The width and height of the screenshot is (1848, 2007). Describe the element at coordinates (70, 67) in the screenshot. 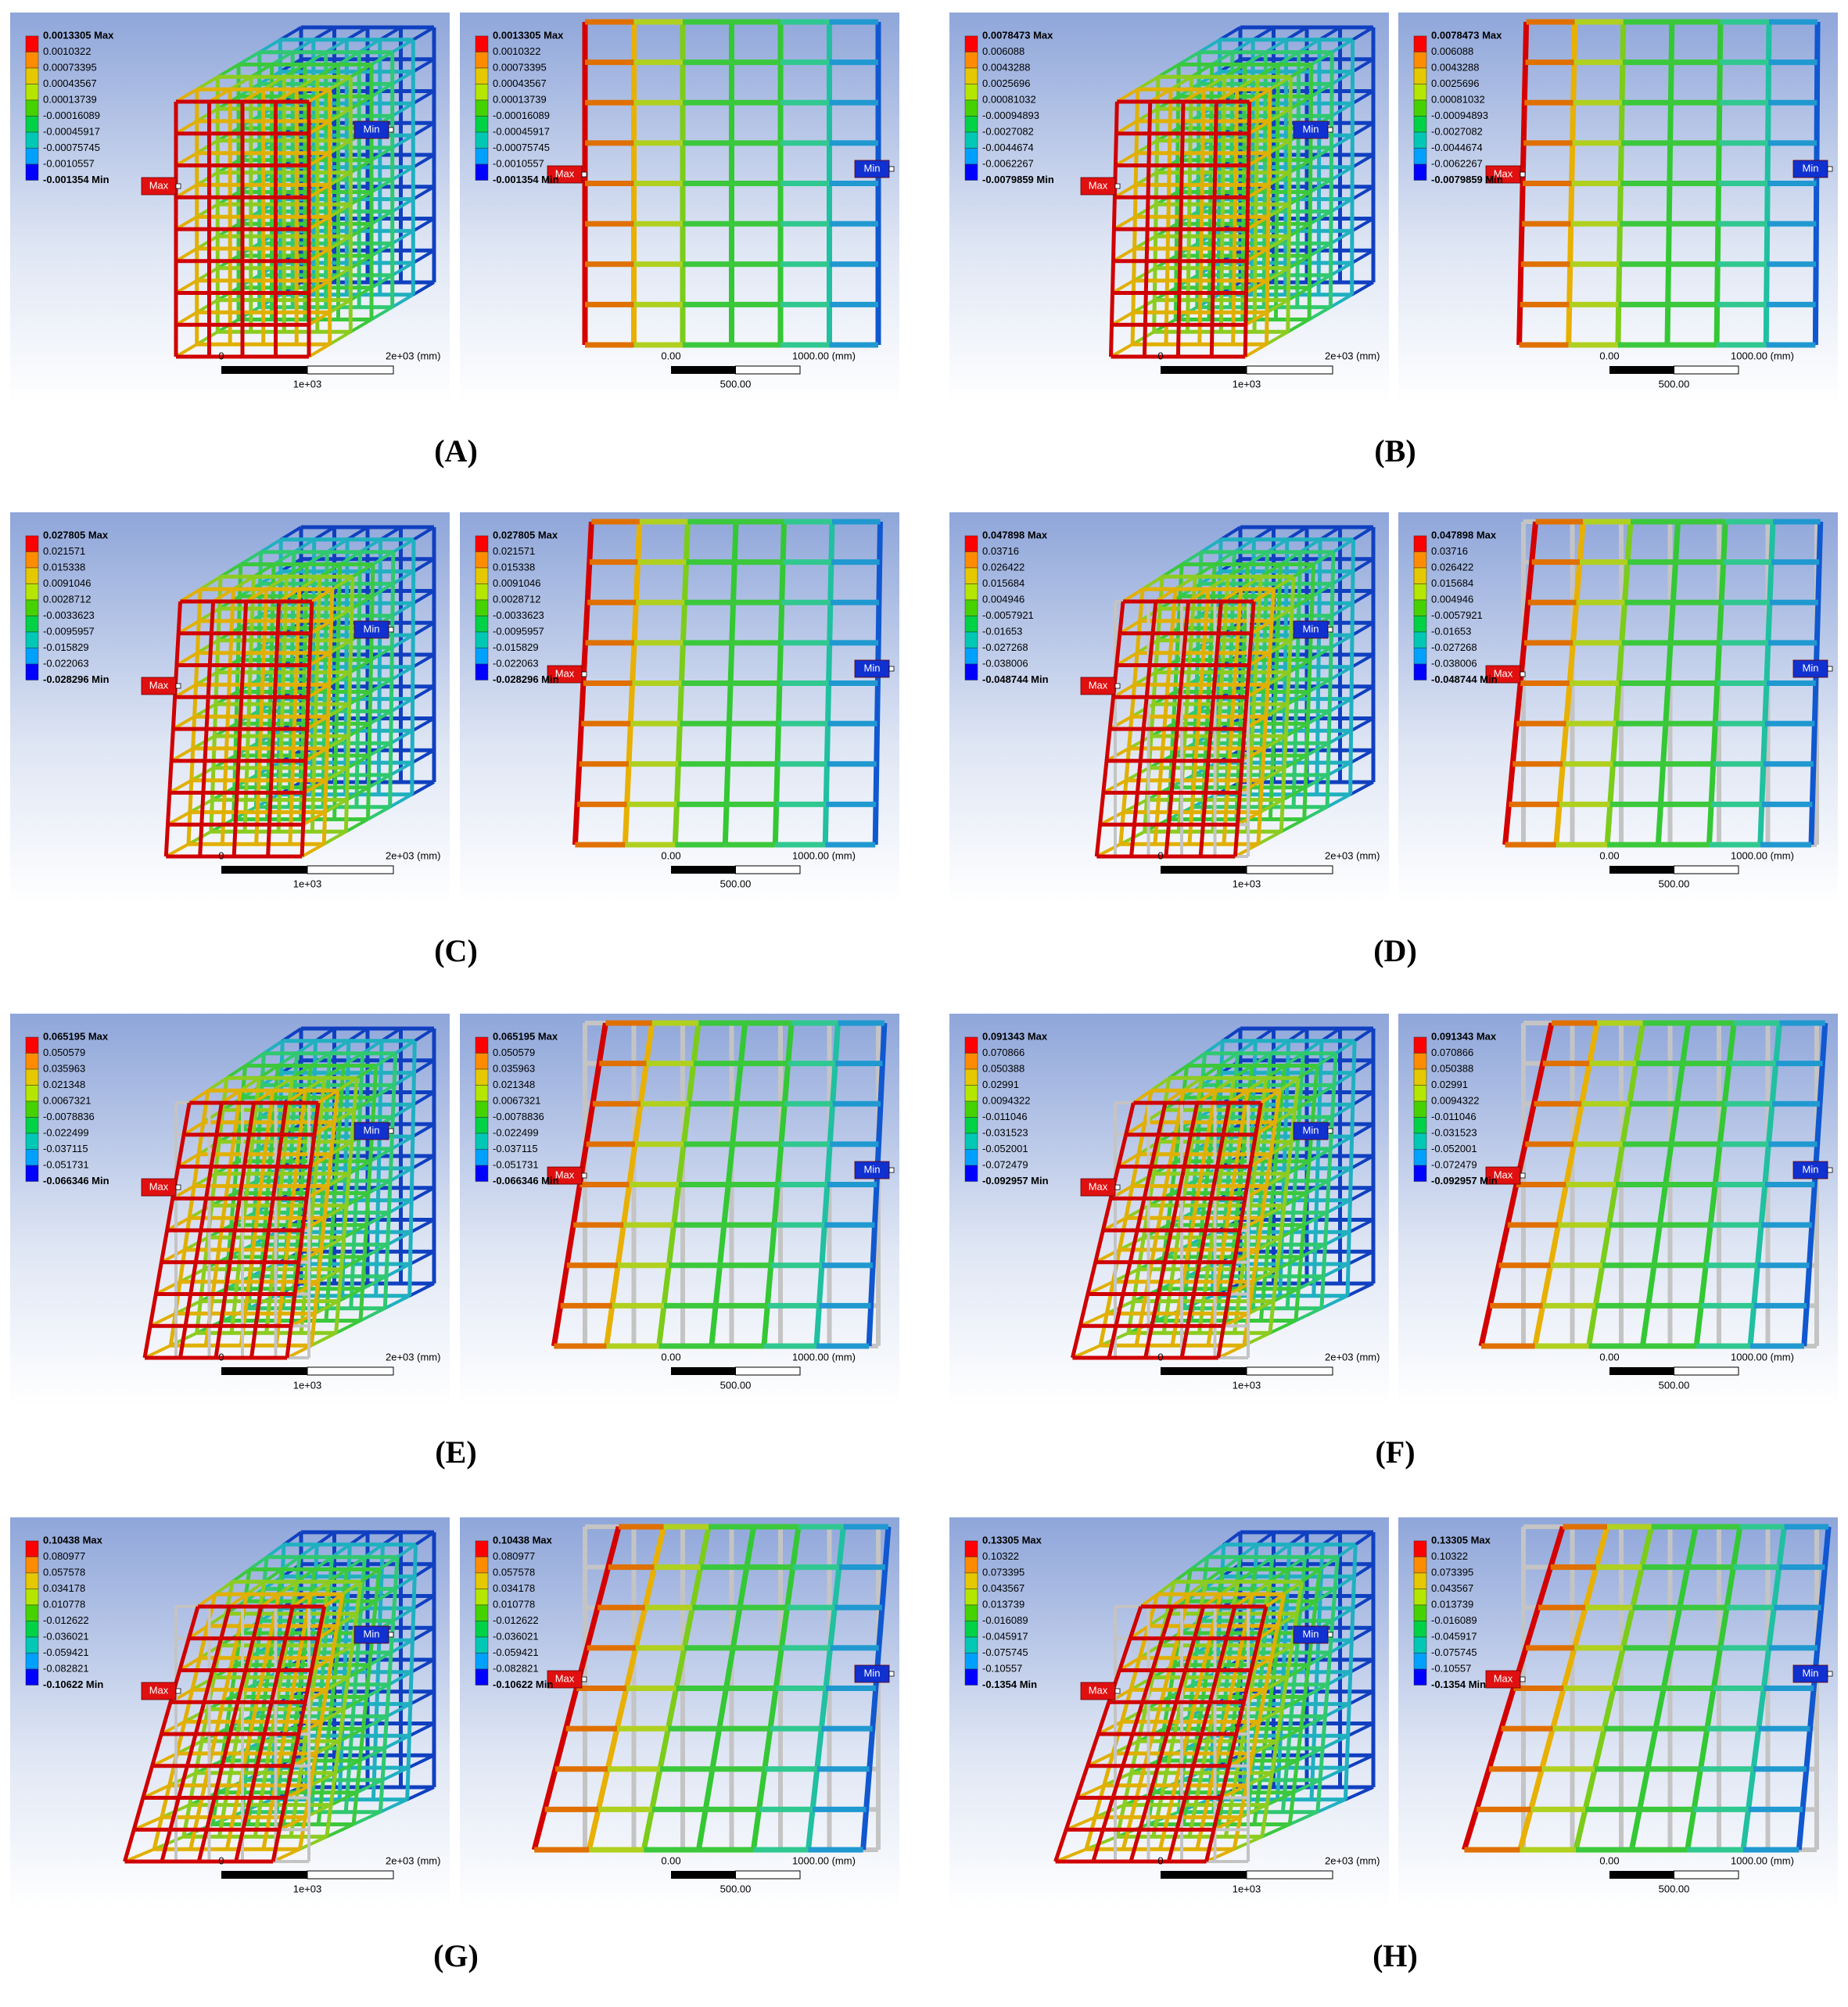

I see `legend-label: 0.00073395` at that location.